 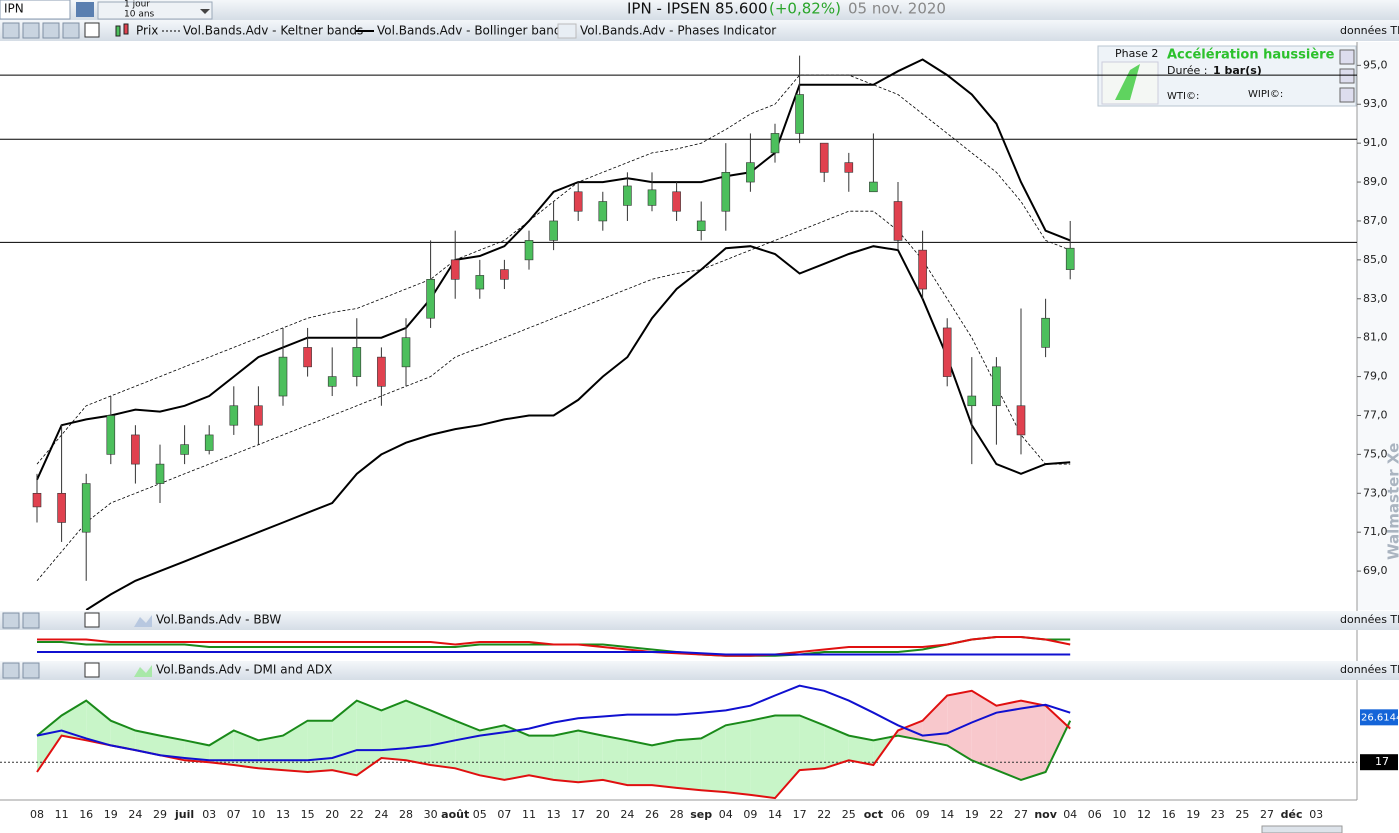 I want to click on y-tick-label: 69,0, so click(x=1375, y=570).